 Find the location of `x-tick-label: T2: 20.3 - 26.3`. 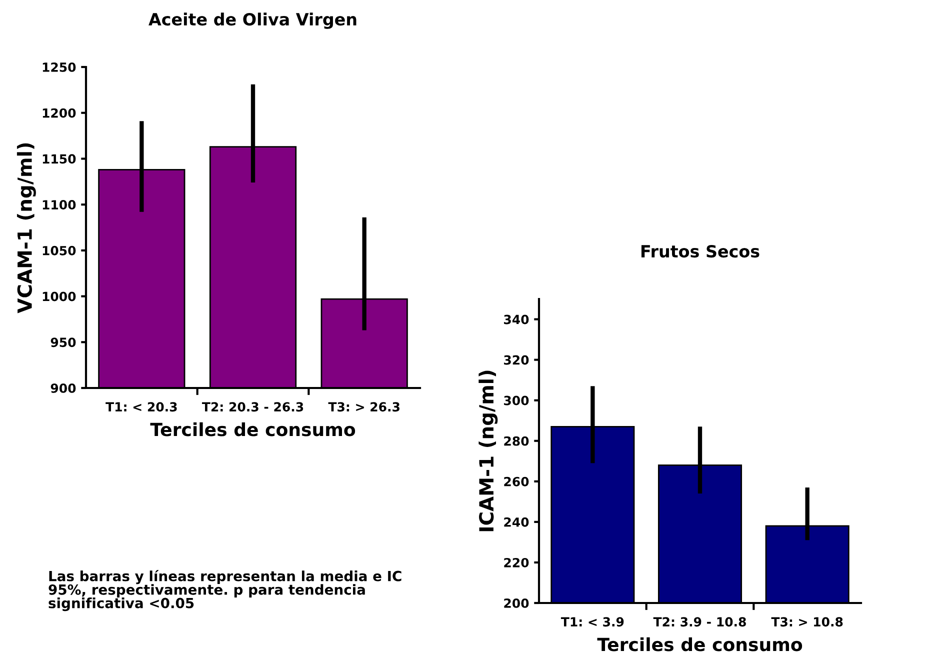

x-tick-label: T2: 20.3 - 26.3 is located at coordinates (253, 407).